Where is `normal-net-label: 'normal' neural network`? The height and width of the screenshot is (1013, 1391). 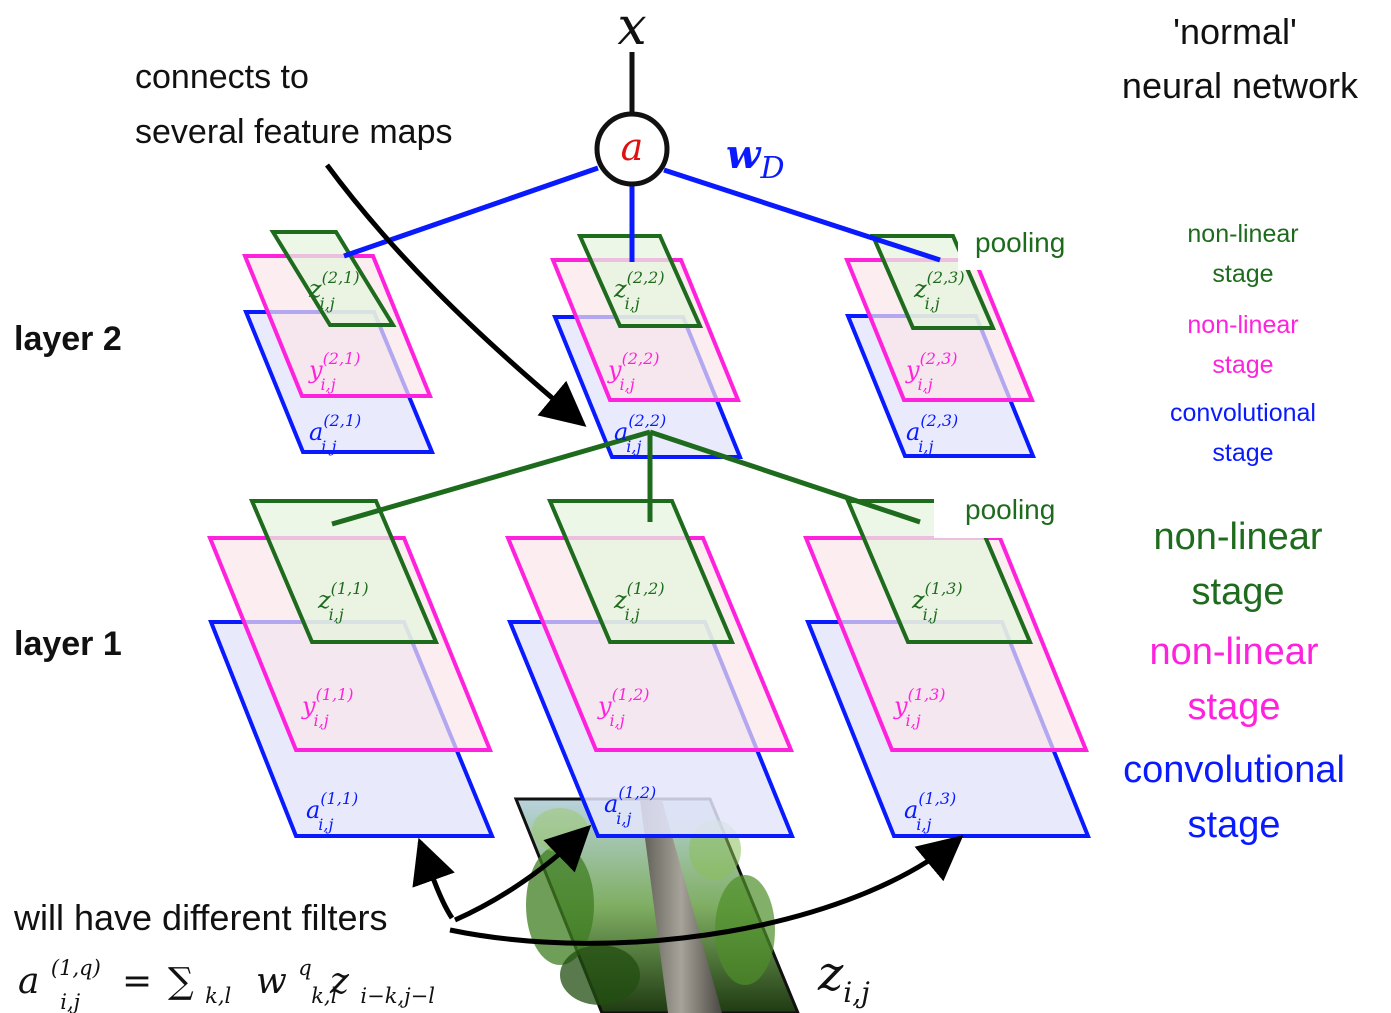
normal-net-label: 'normal' neural network is located at coordinates (1240, 58).